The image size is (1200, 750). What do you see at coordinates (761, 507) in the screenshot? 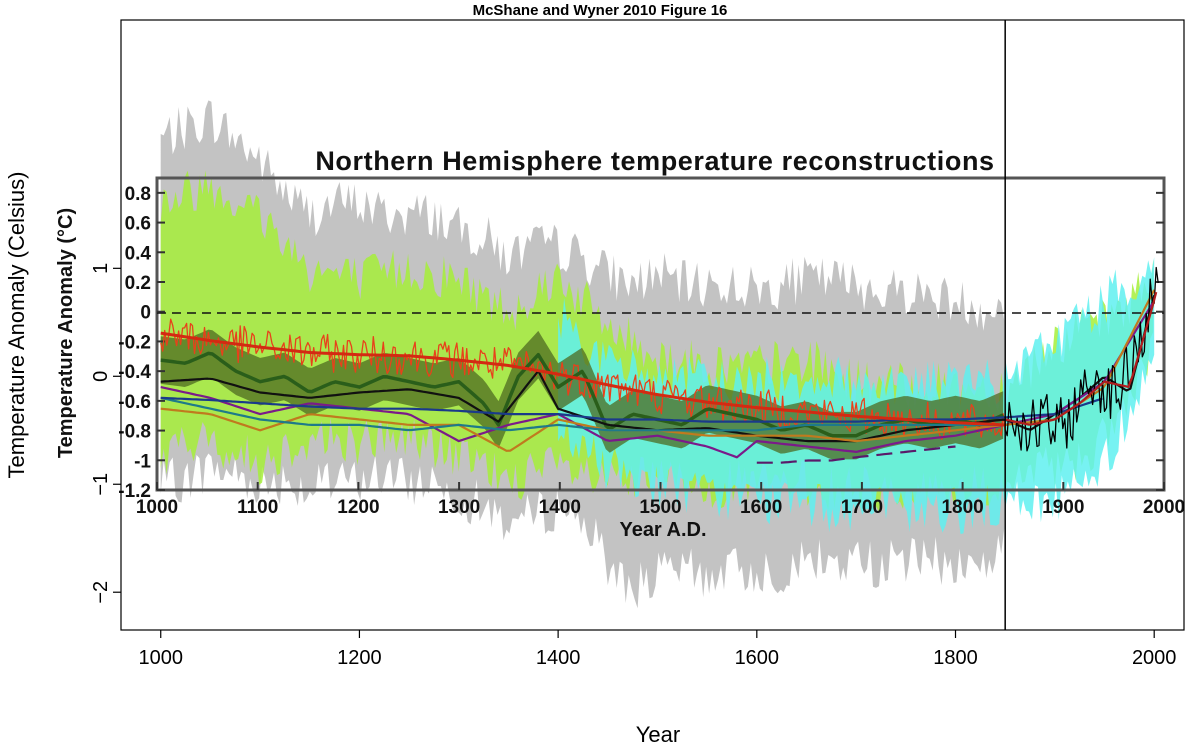
I see `inner-x-tick-label: 1600` at bounding box center [761, 507].